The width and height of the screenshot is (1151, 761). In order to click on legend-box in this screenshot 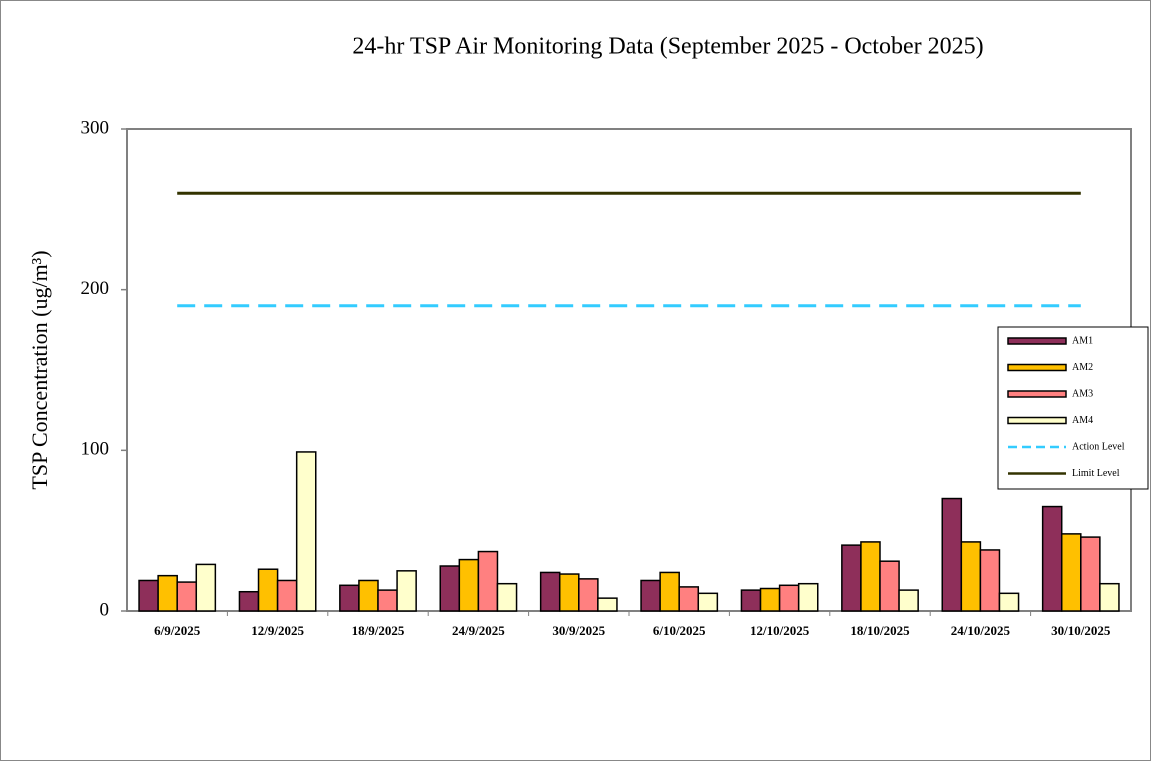, I will do `click(1073, 408)`.